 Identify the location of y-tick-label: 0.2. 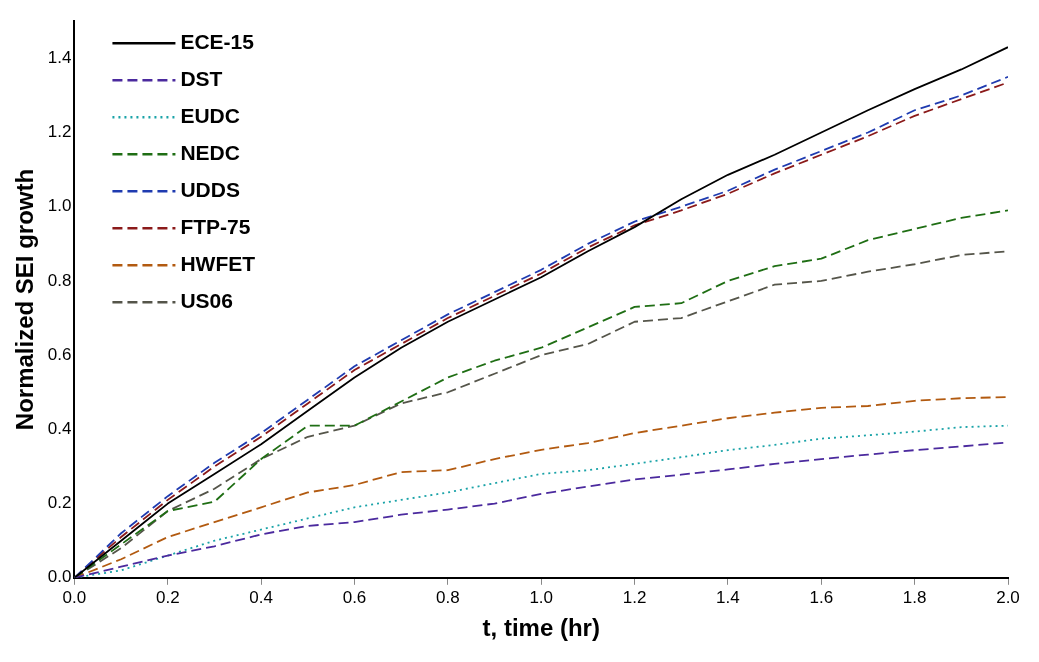
(59, 503).